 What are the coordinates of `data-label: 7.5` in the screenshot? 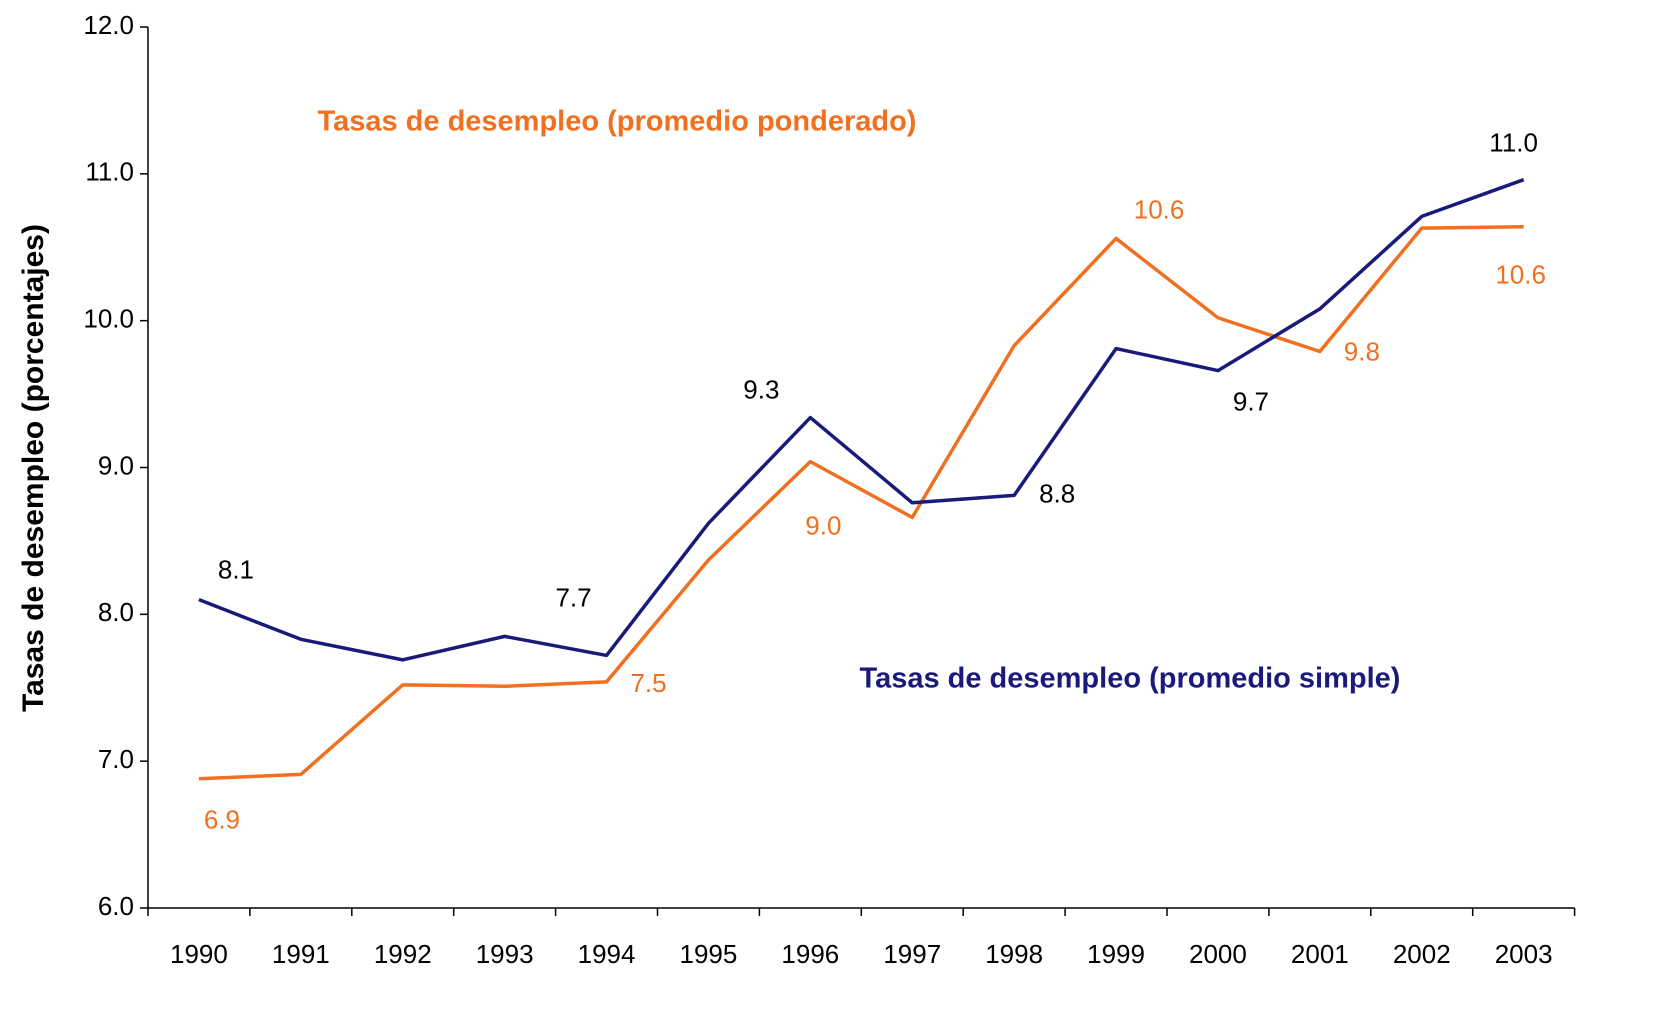 It's located at (648, 683).